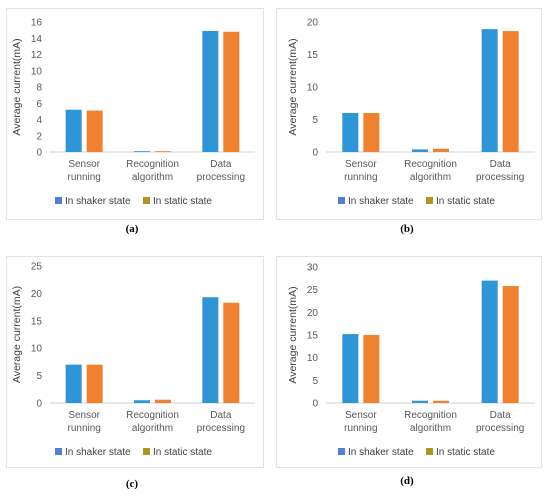  What do you see at coordinates (37, 55) in the screenshot?
I see `y-tick-label: 12` at bounding box center [37, 55].